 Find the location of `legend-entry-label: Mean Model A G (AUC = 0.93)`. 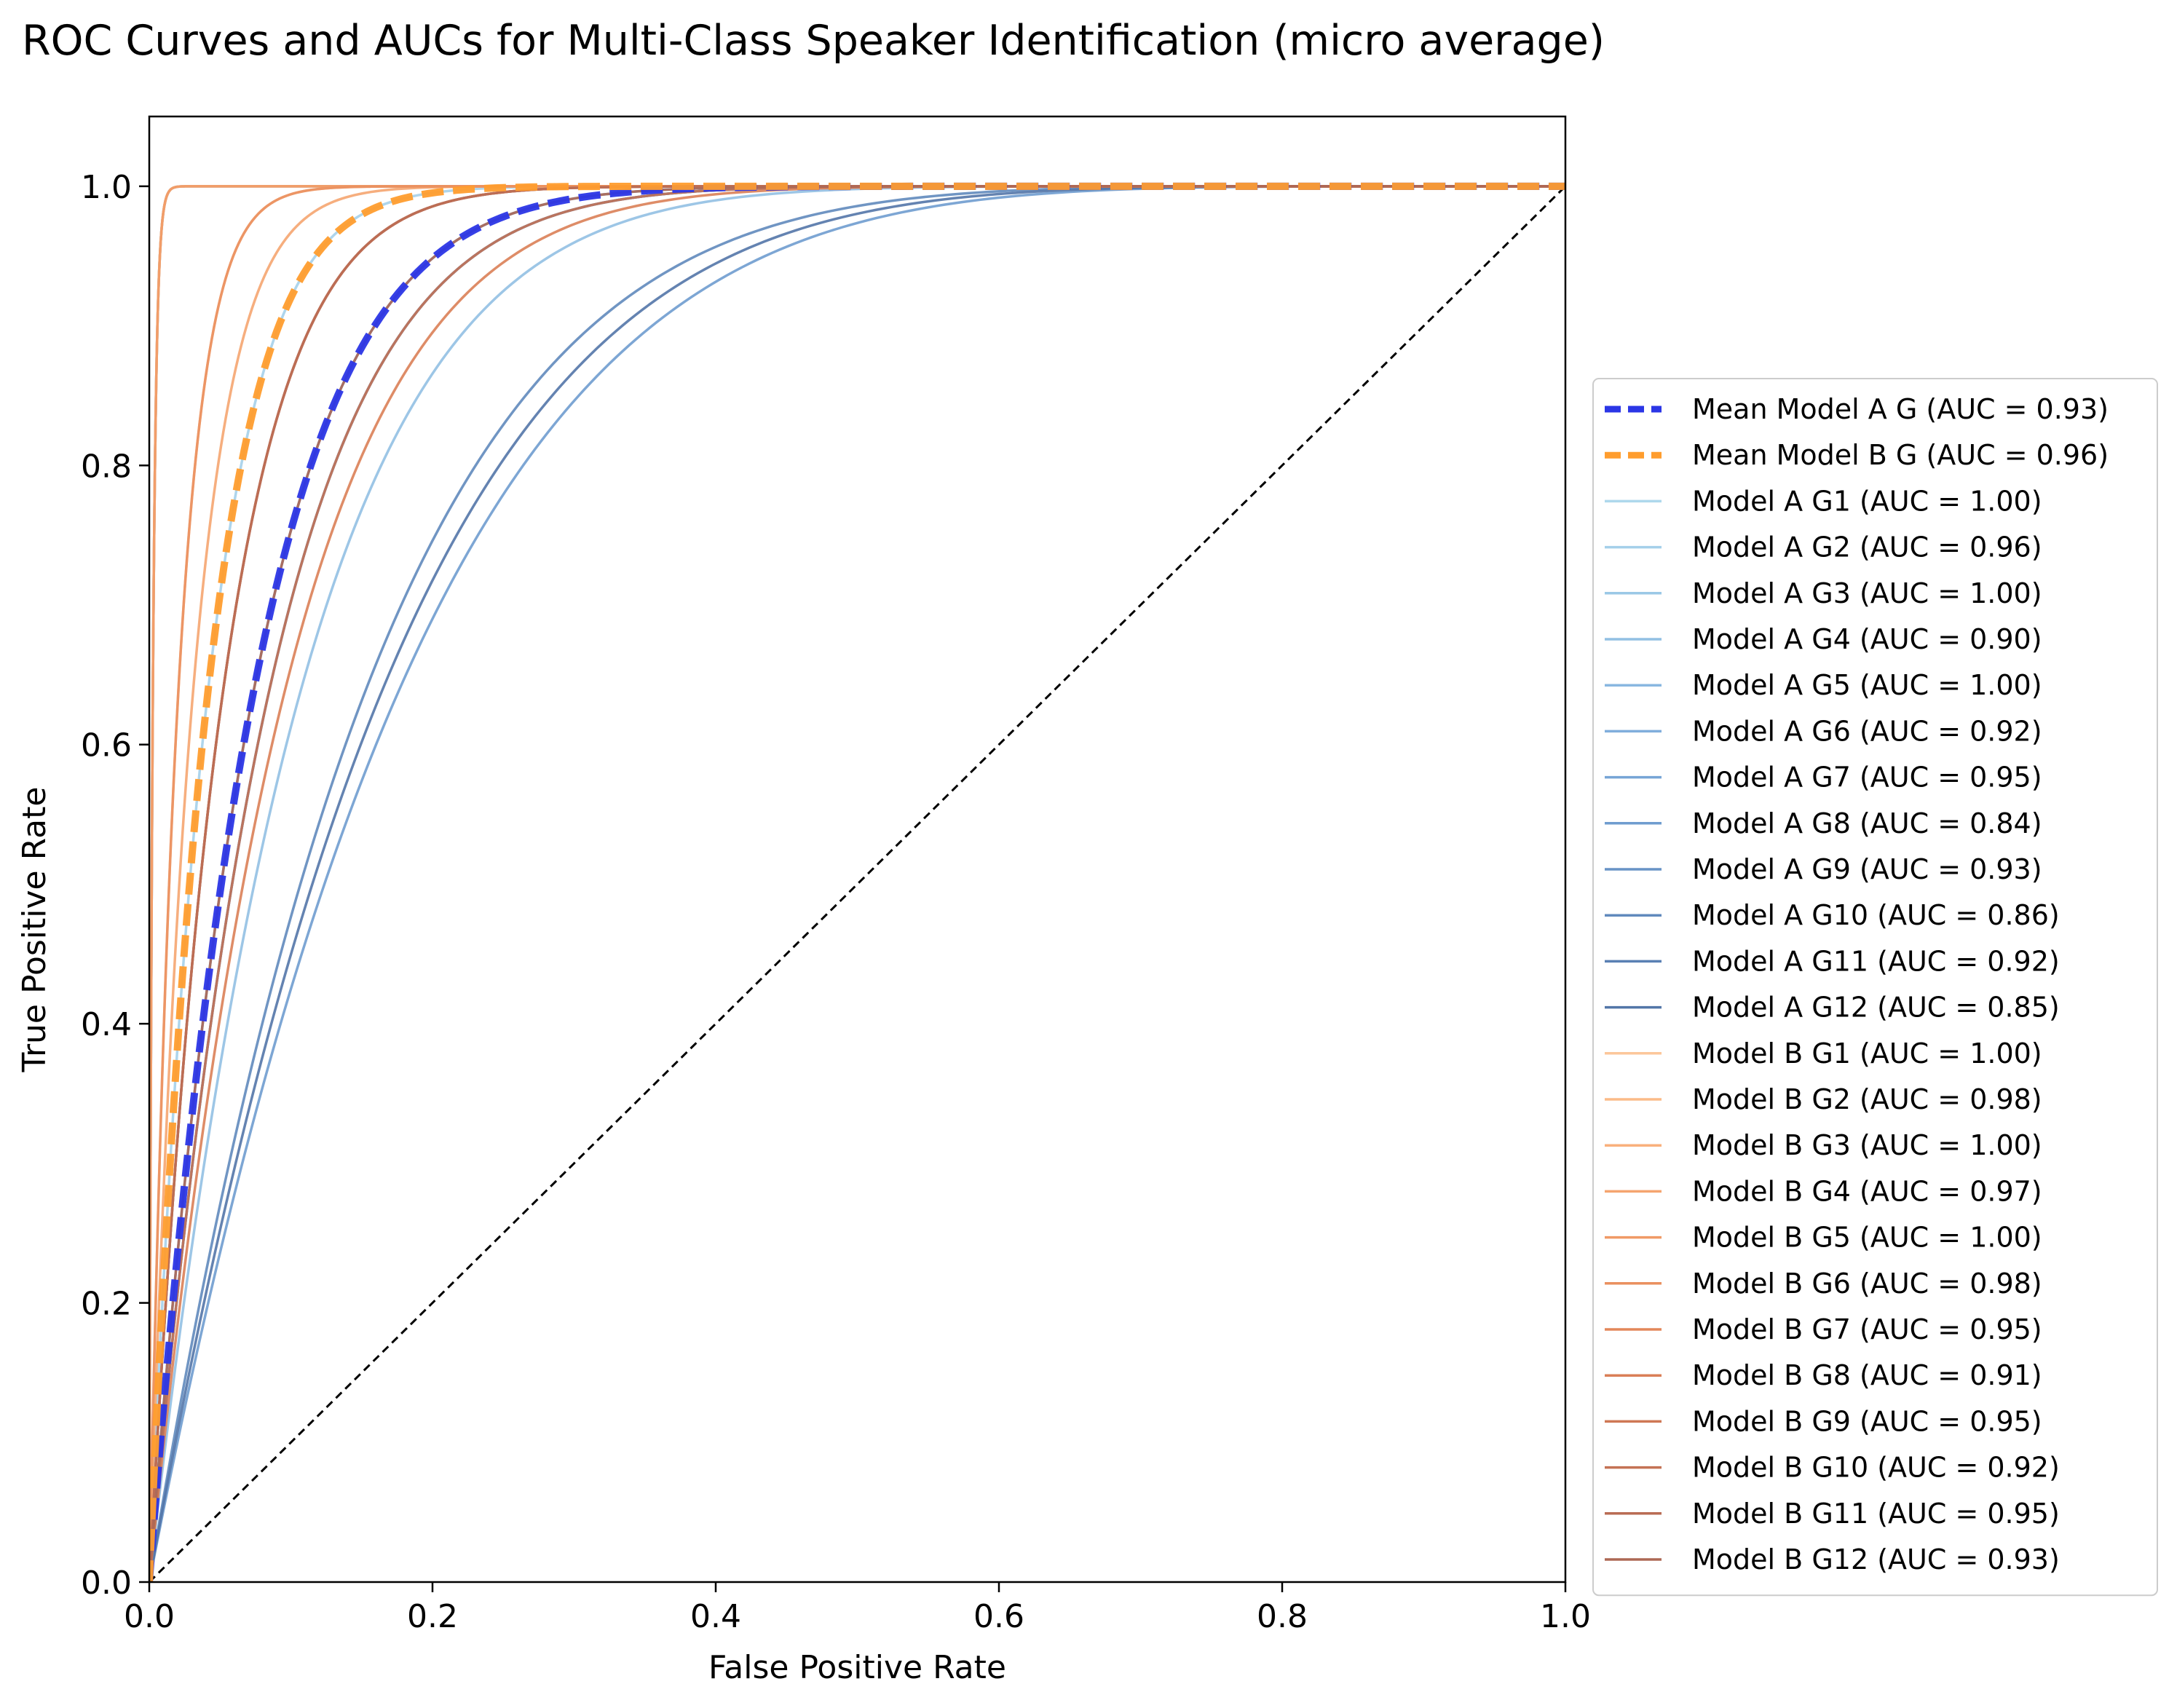

legend-entry-label: Mean Model A G (AUC = 0.93) is located at coordinates (1900, 409).